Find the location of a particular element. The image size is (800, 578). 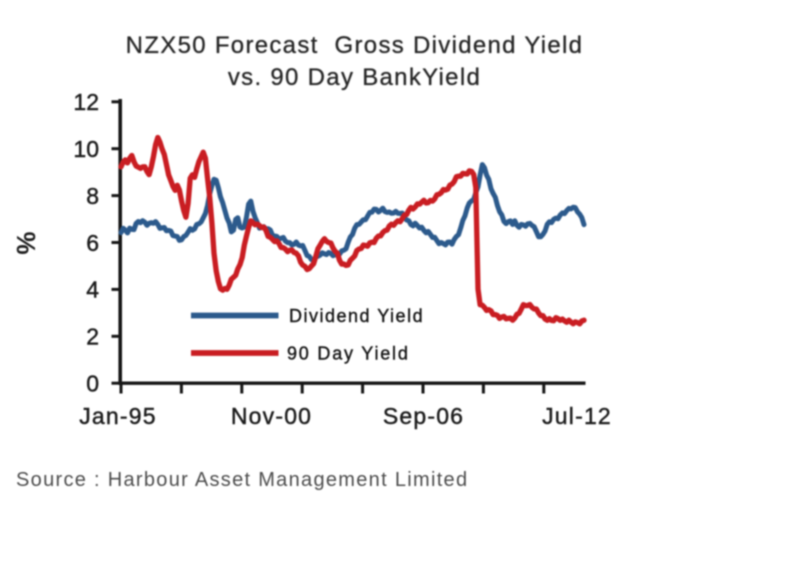

svg-text: Dividend Yield is located at coordinates (356, 316).